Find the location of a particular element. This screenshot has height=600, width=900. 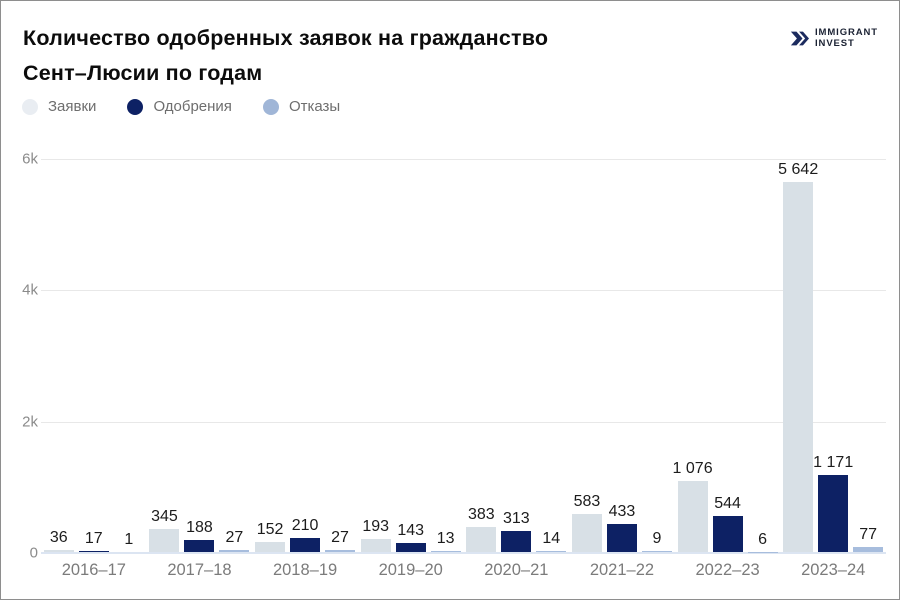

bar-column: 143 is located at coordinates (410, 536).